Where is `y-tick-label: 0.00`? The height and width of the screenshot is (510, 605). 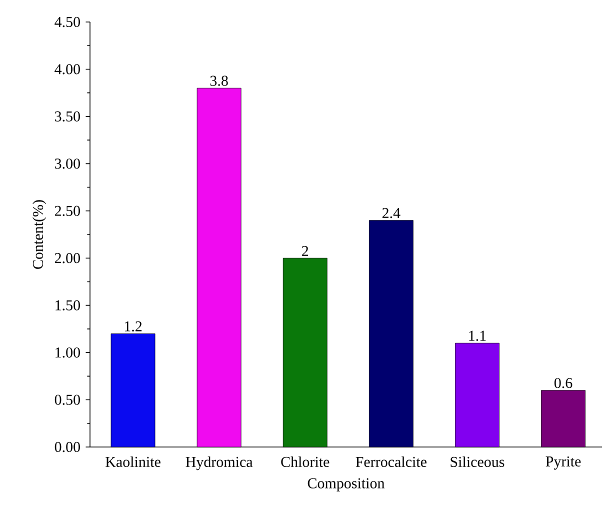
y-tick-label: 0.00 is located at coordinates (67, 447).